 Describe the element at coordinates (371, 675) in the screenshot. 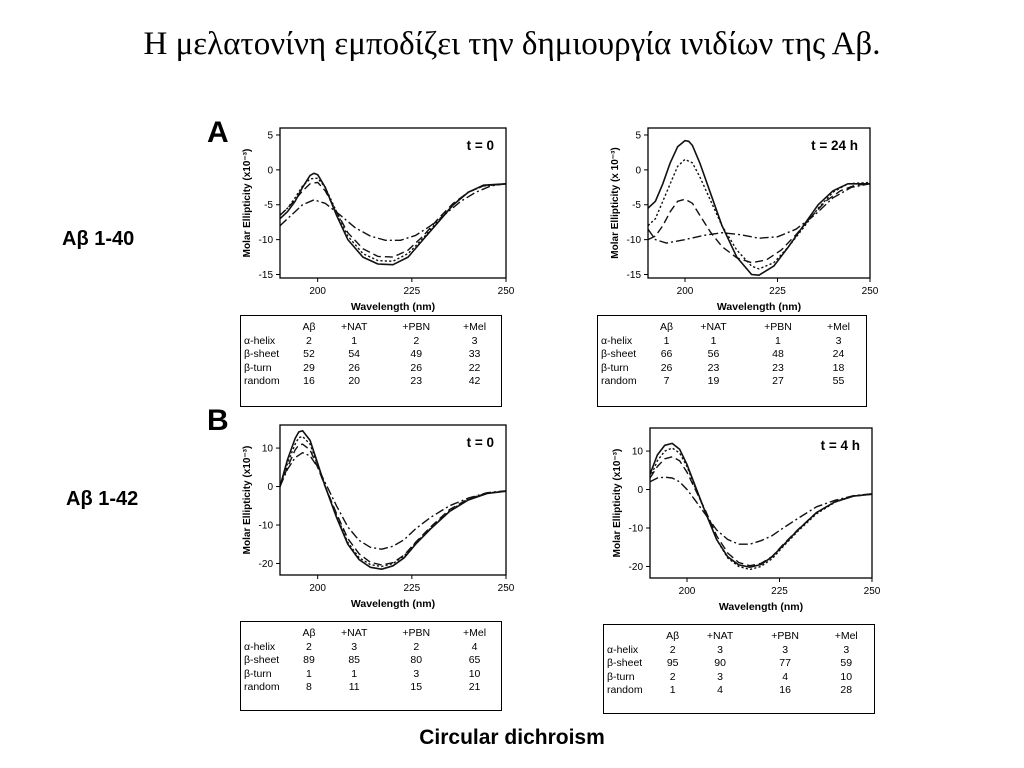

I see `table-row: β-turn 1 1 3 10` at that location.